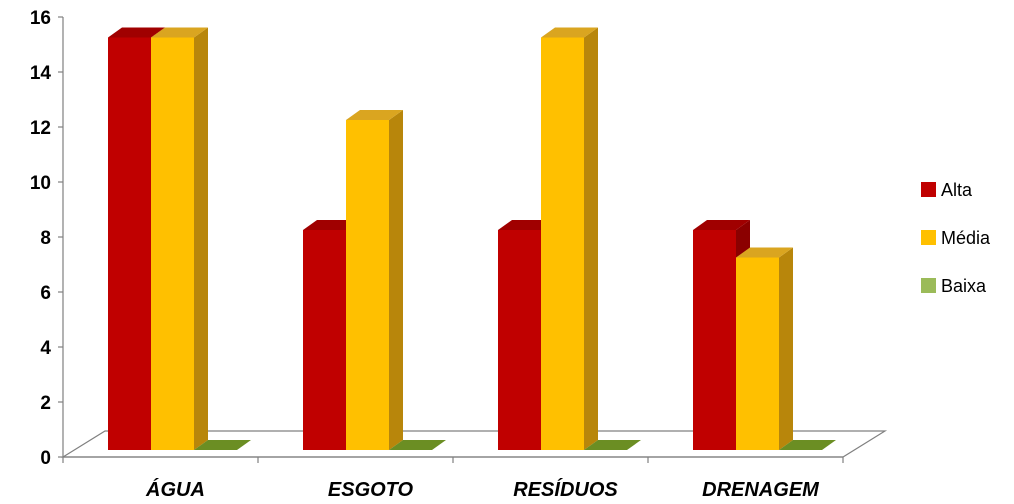 Image resolution: width=1014 pixels, height=504 pixels. I want to click on legend-item-baixa: Baixa, so click(954, 286).